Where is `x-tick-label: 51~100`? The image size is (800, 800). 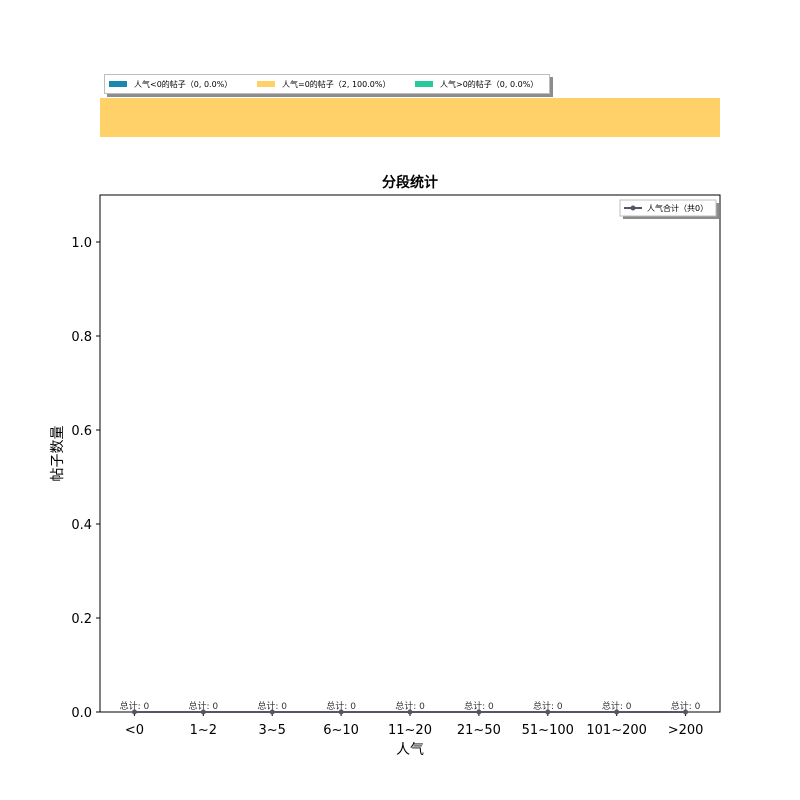
x-tick-label: 51~100 is located at coordinates (548, 730).